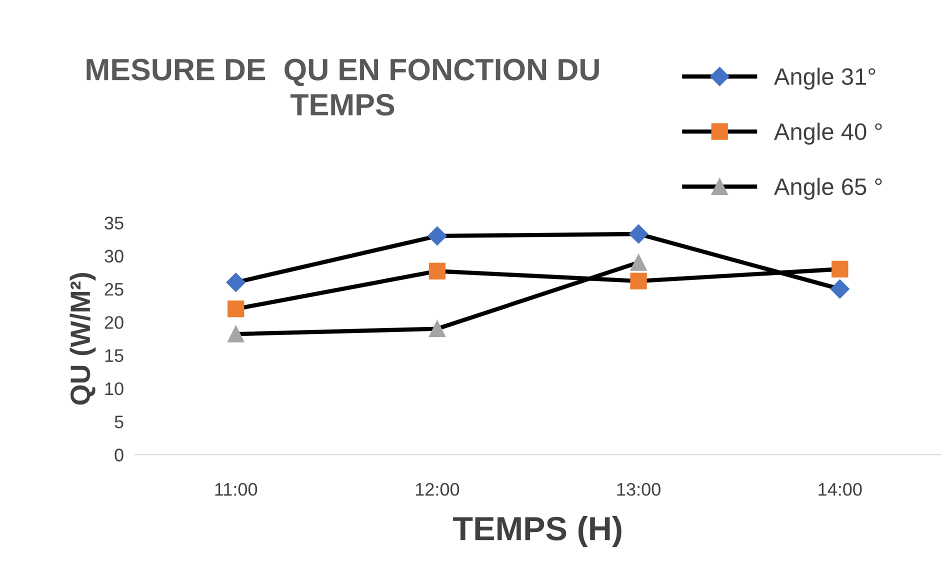 The width and height of the screenshot is (952, 580). Describe the element at coordinates (236, 489) in the screenshot. I see `x-tick-label: 11:00` at that location.